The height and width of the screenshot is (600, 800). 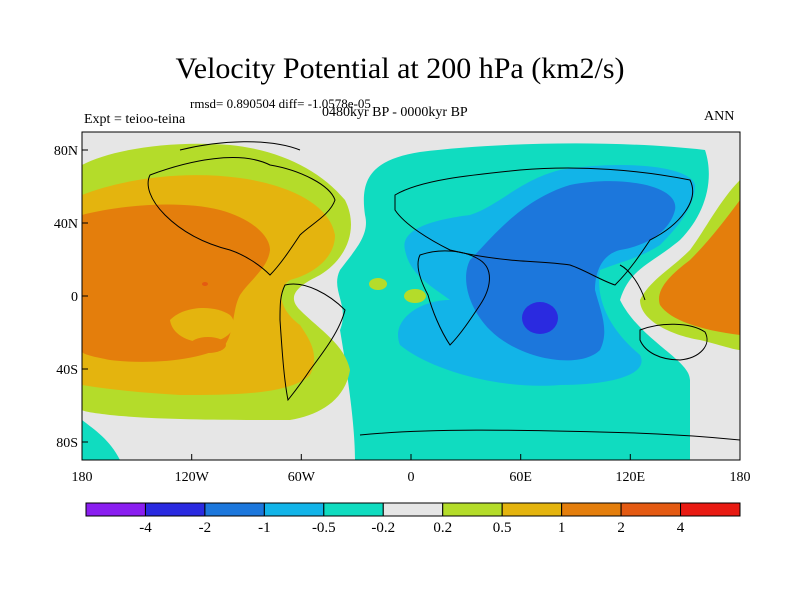 What do you see at coordinates (561, 528) in the screenshot?
I see `colorbar-label: 1` at bounding box center [561, 528].